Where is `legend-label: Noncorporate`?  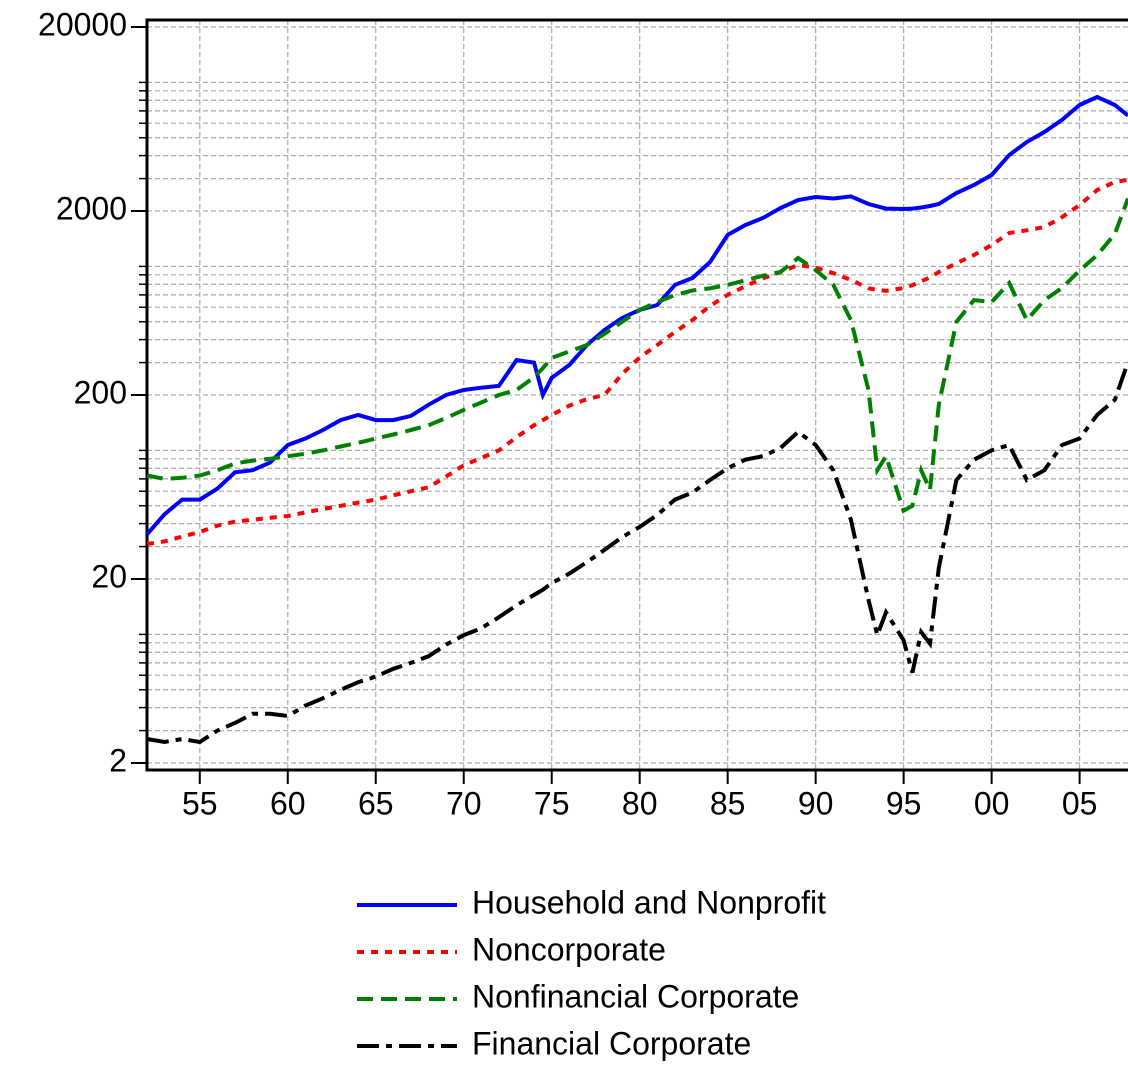
legend-label: Noncorporate is located at coordinates (569, 949).